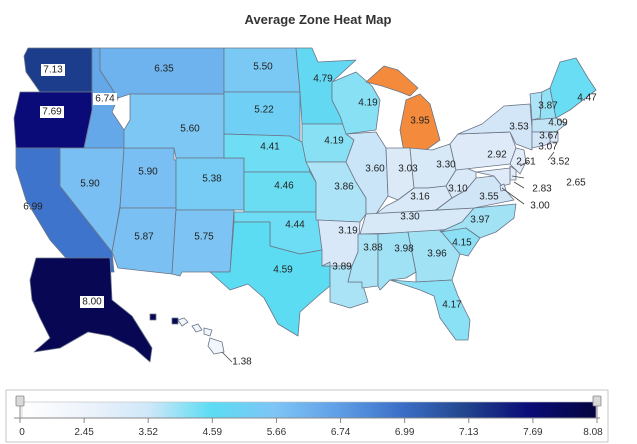 The image size is (637, 444). Describe the element at coordinates (558, 123) in the screenshot. I see `value-label-NH: 4.09` at that location.